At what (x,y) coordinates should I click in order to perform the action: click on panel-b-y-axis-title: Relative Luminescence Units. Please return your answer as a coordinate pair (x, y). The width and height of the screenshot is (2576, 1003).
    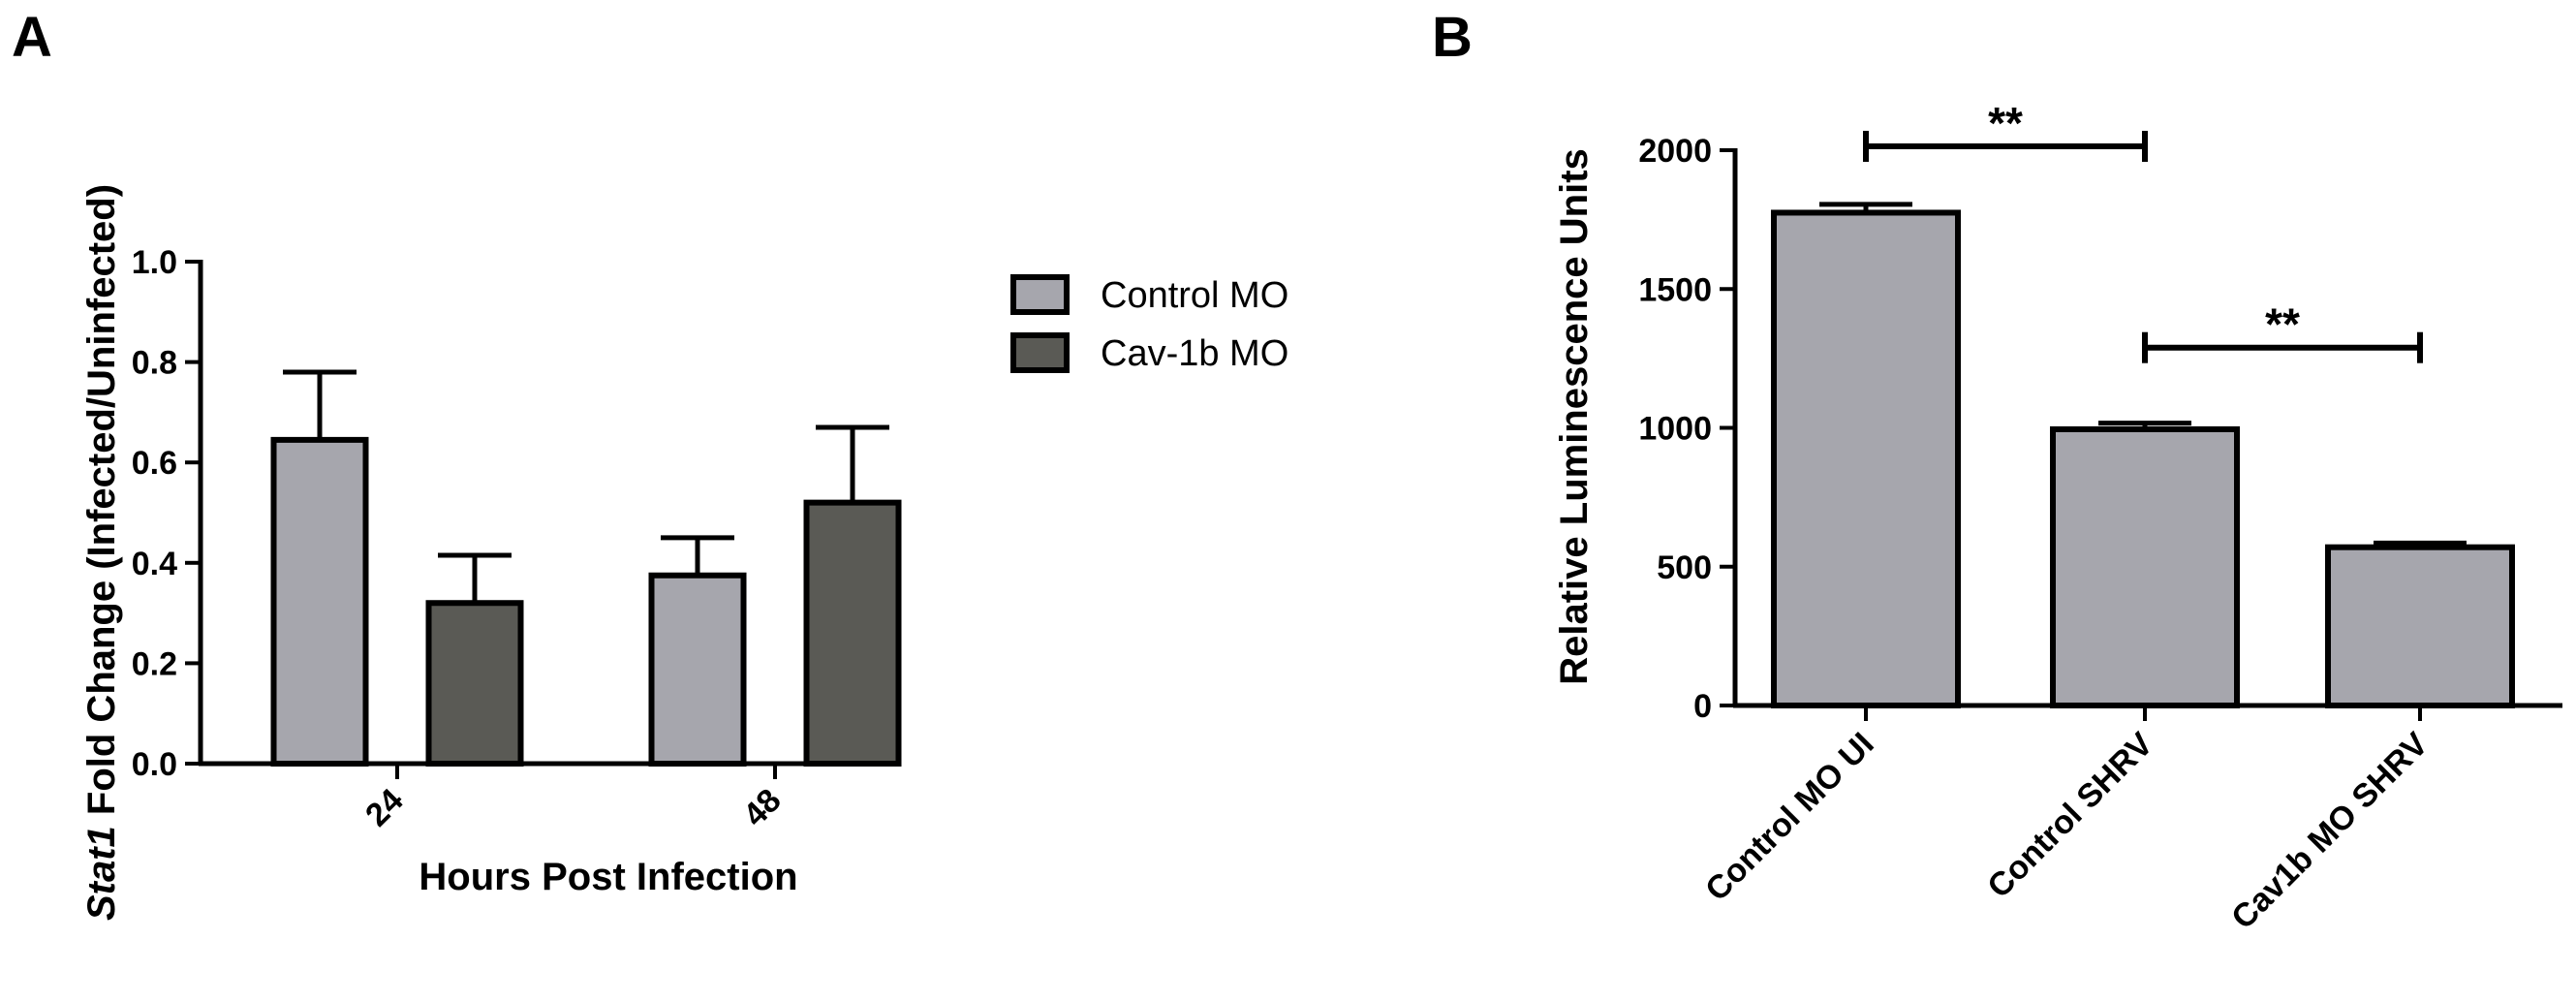
    Looking at the image, I should click on (1574, 416).